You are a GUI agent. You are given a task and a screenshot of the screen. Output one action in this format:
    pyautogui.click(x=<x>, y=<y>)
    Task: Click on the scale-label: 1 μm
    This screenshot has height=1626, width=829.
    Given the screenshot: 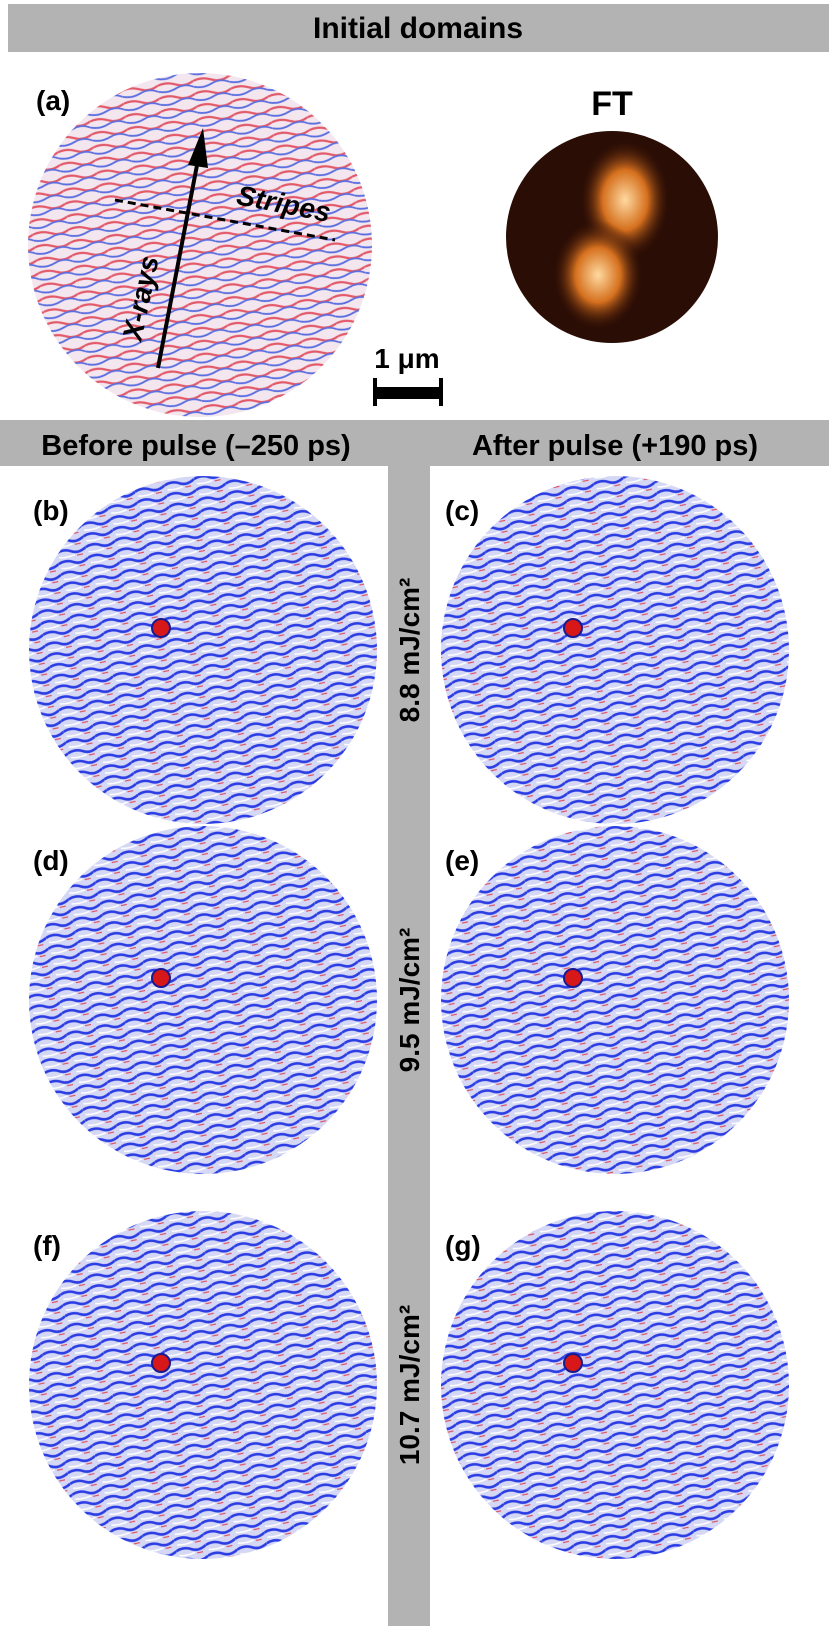 What is the action you would take?
    pyautogui.click(x=406, y=358)
    